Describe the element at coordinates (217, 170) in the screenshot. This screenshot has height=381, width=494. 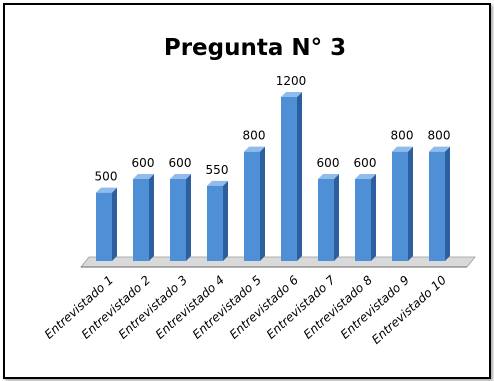
I see `data-label-4: 550` at that location.